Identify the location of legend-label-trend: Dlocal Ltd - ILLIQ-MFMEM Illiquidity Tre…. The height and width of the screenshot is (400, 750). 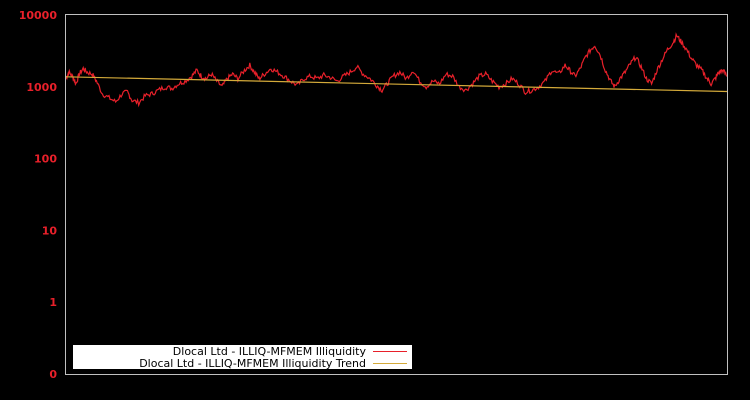
(252, 363).